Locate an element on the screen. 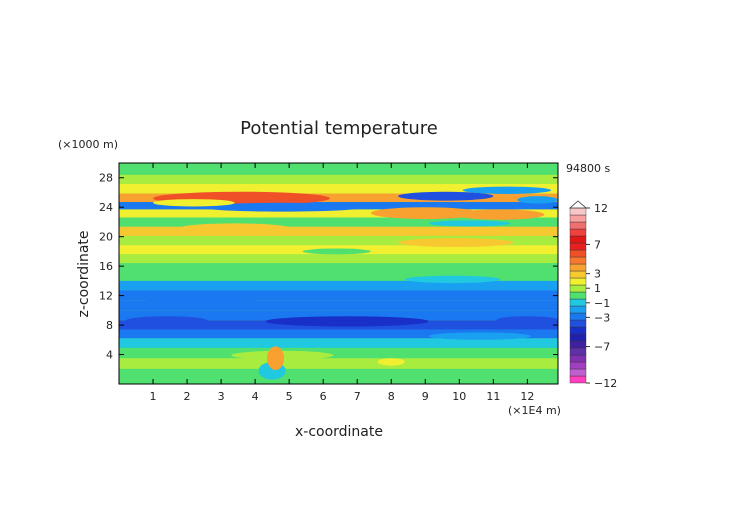 The height and width of the screenshot is (532, 752). colorbar-label: 3 is located at coordinates (597, 274).